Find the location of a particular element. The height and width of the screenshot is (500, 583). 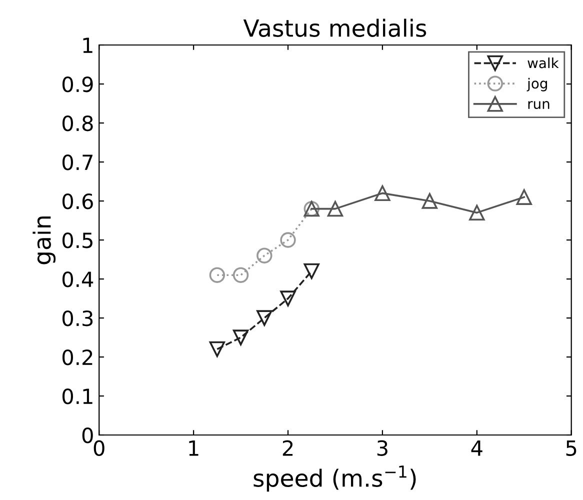

y-tick-label: 0.5 is located at coordinates (77, 240).